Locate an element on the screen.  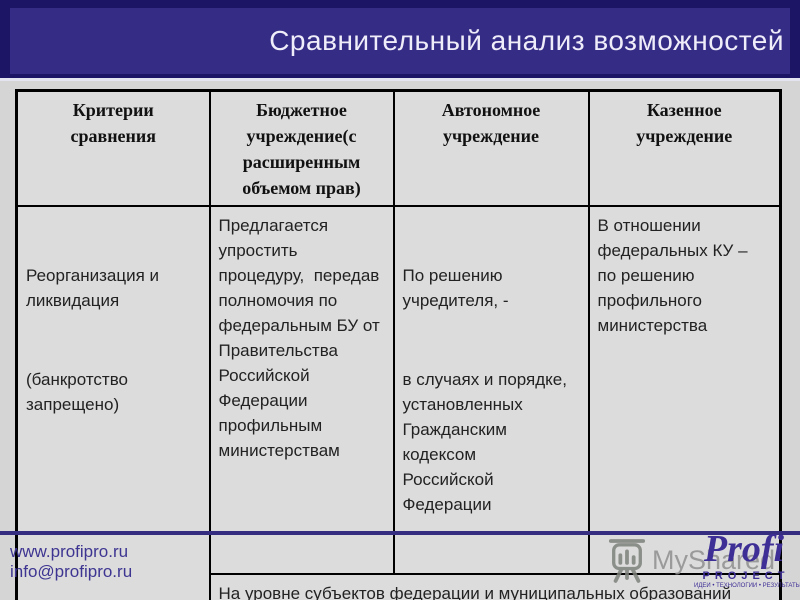
footer-divider is located at coordinates (400, 533).